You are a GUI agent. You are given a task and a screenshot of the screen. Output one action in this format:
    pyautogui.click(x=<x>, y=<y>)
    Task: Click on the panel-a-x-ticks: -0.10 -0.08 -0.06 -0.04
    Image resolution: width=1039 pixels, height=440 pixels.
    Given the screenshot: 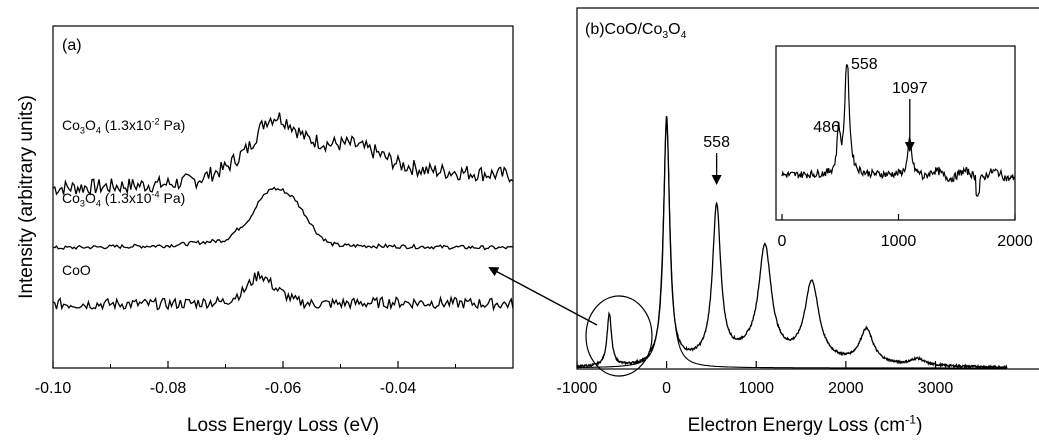 What is the action you would take?
    pyautogui.click(x=245, y=379)
    